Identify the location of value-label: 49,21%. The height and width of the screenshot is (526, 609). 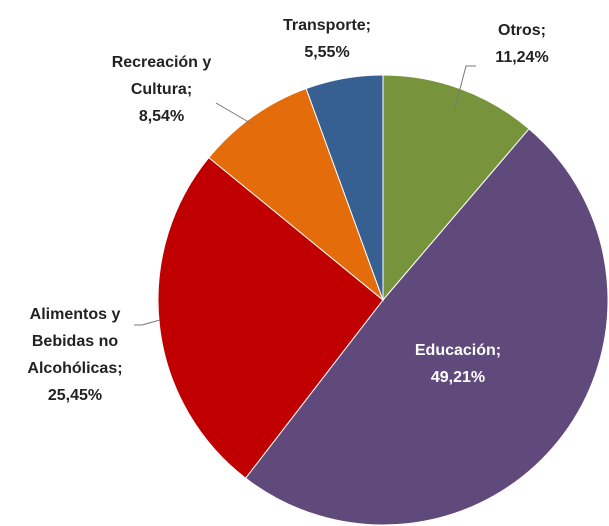
(458, 377).